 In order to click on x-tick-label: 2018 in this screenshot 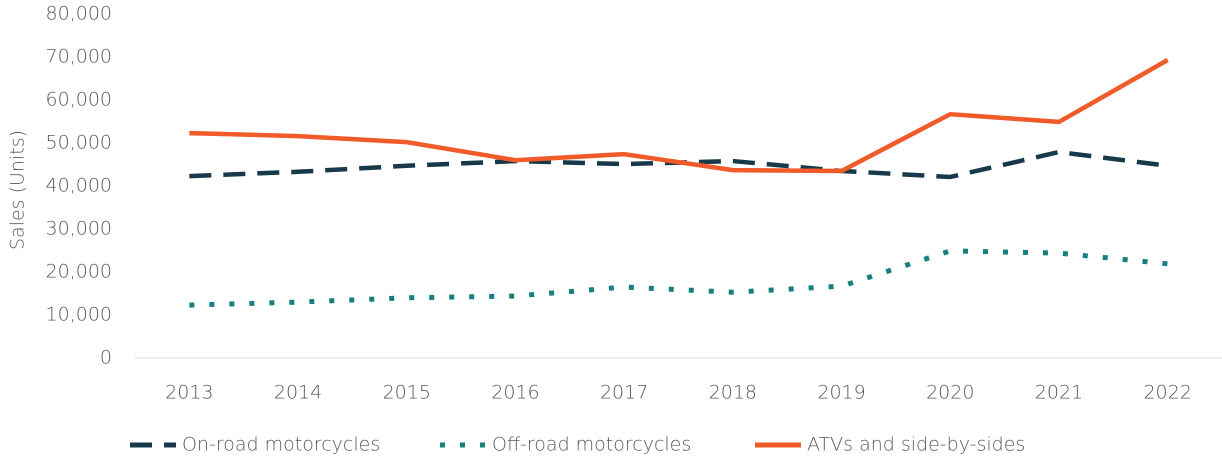, I will do `click(733, 393)`.